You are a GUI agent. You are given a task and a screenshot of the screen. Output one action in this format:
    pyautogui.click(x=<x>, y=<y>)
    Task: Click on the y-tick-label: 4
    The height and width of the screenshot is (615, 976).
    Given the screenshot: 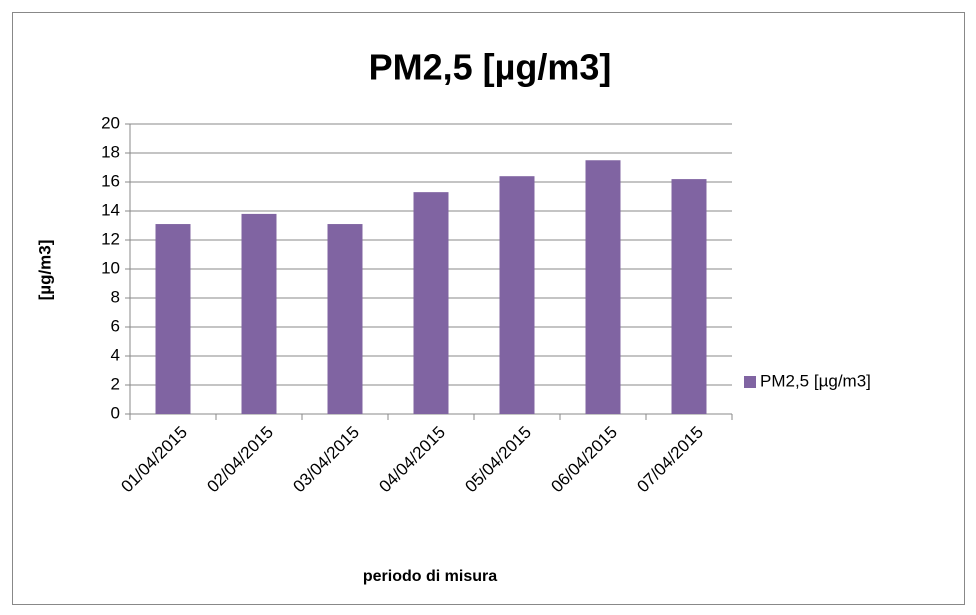 What is the action you would take?
    pyautogui.click(x=115, y=354)
    